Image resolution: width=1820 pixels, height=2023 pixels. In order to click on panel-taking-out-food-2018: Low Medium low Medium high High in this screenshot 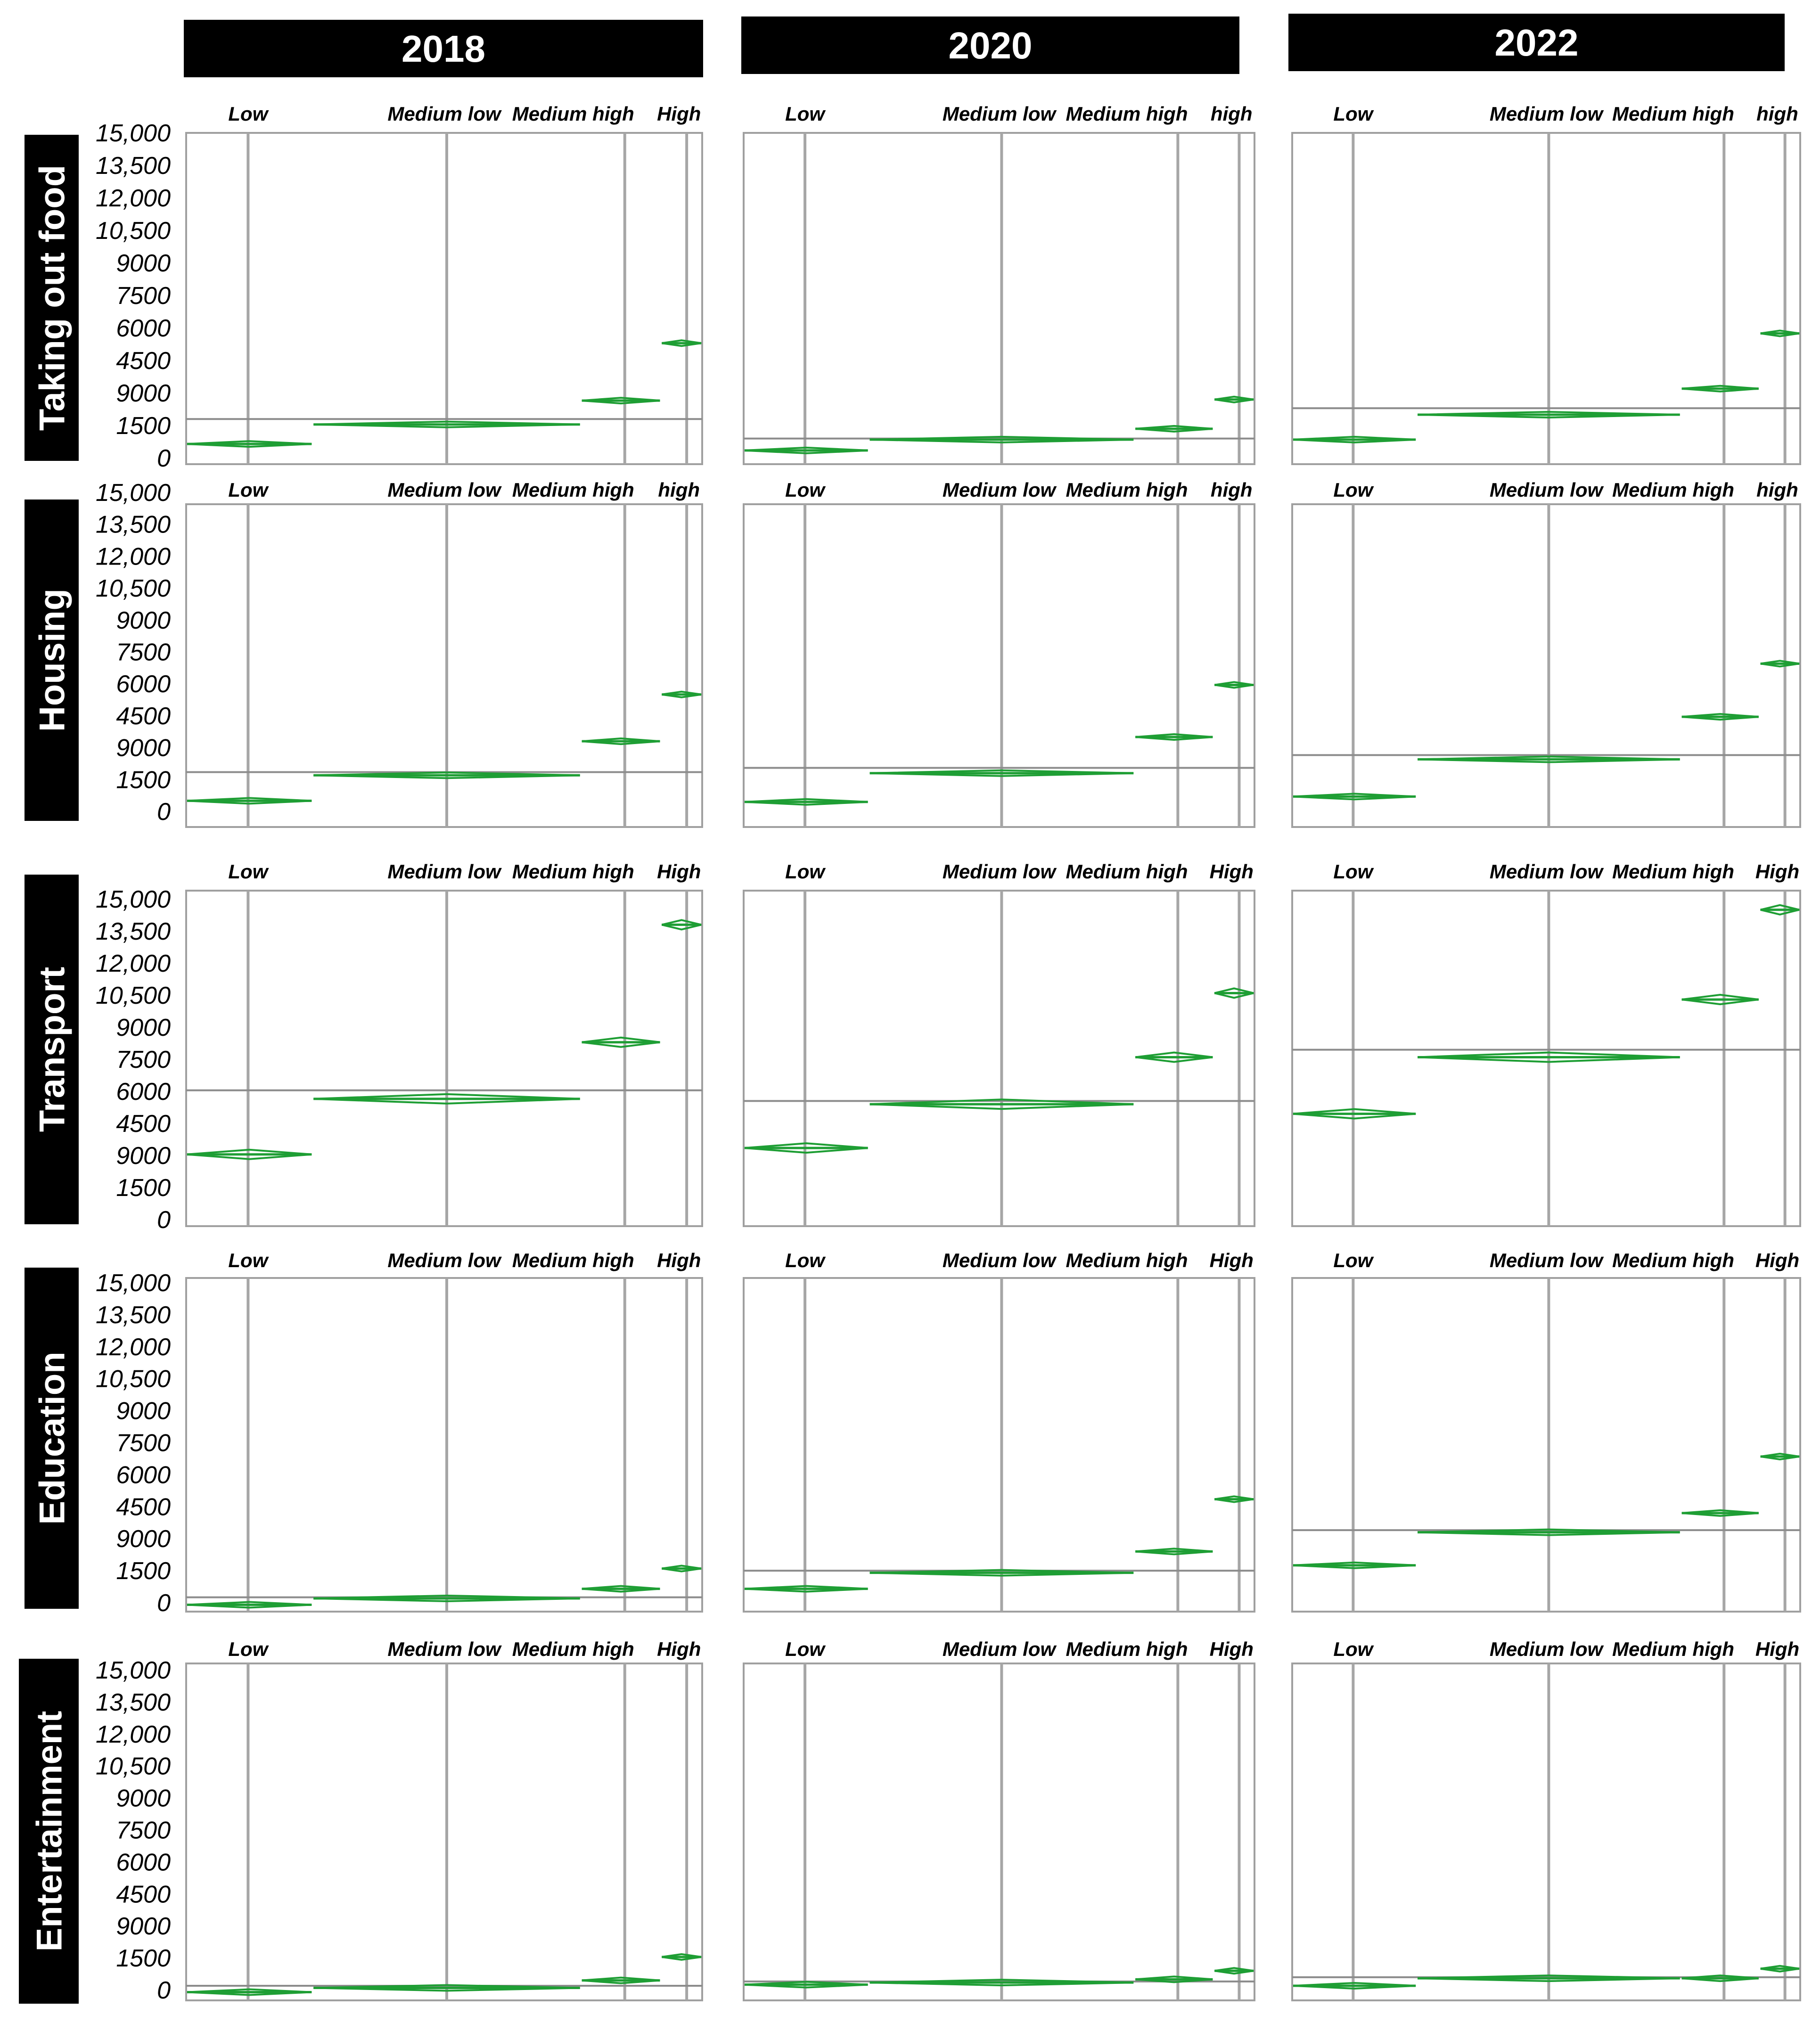, I will do `click(444, 284)`.